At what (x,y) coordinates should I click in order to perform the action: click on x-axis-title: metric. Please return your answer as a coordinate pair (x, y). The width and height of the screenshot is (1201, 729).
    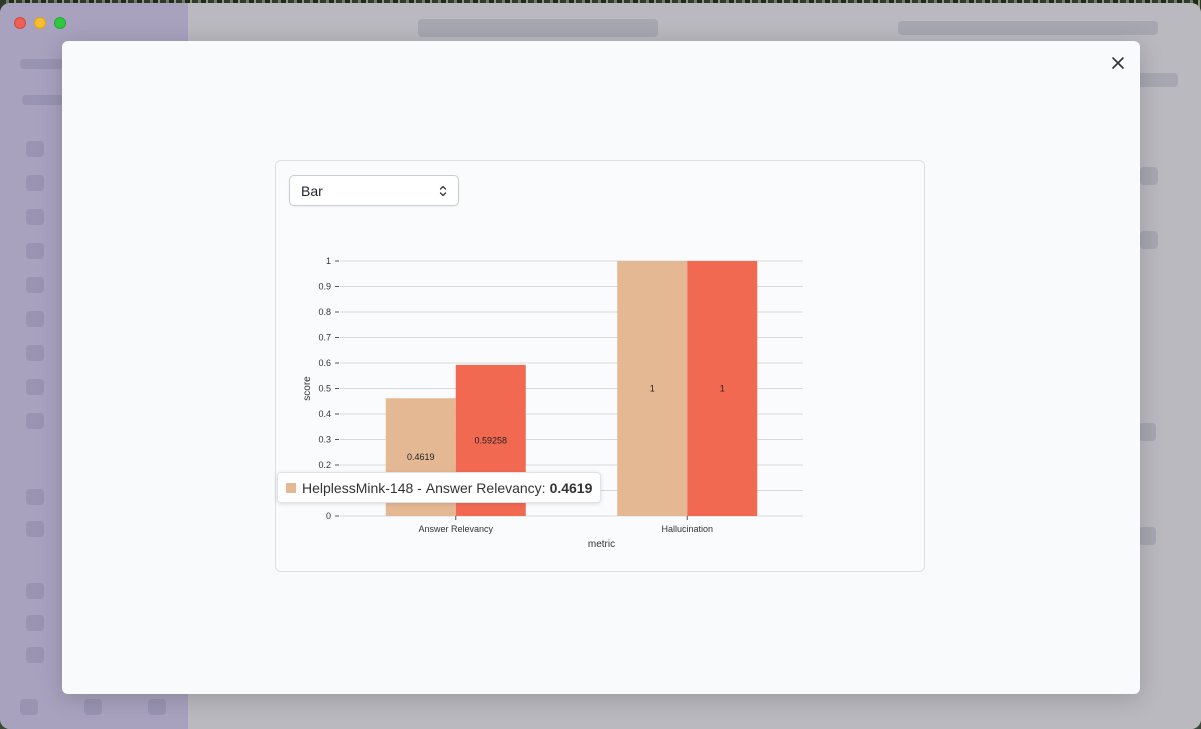
    Looking at the image, I should click on (601, 544).